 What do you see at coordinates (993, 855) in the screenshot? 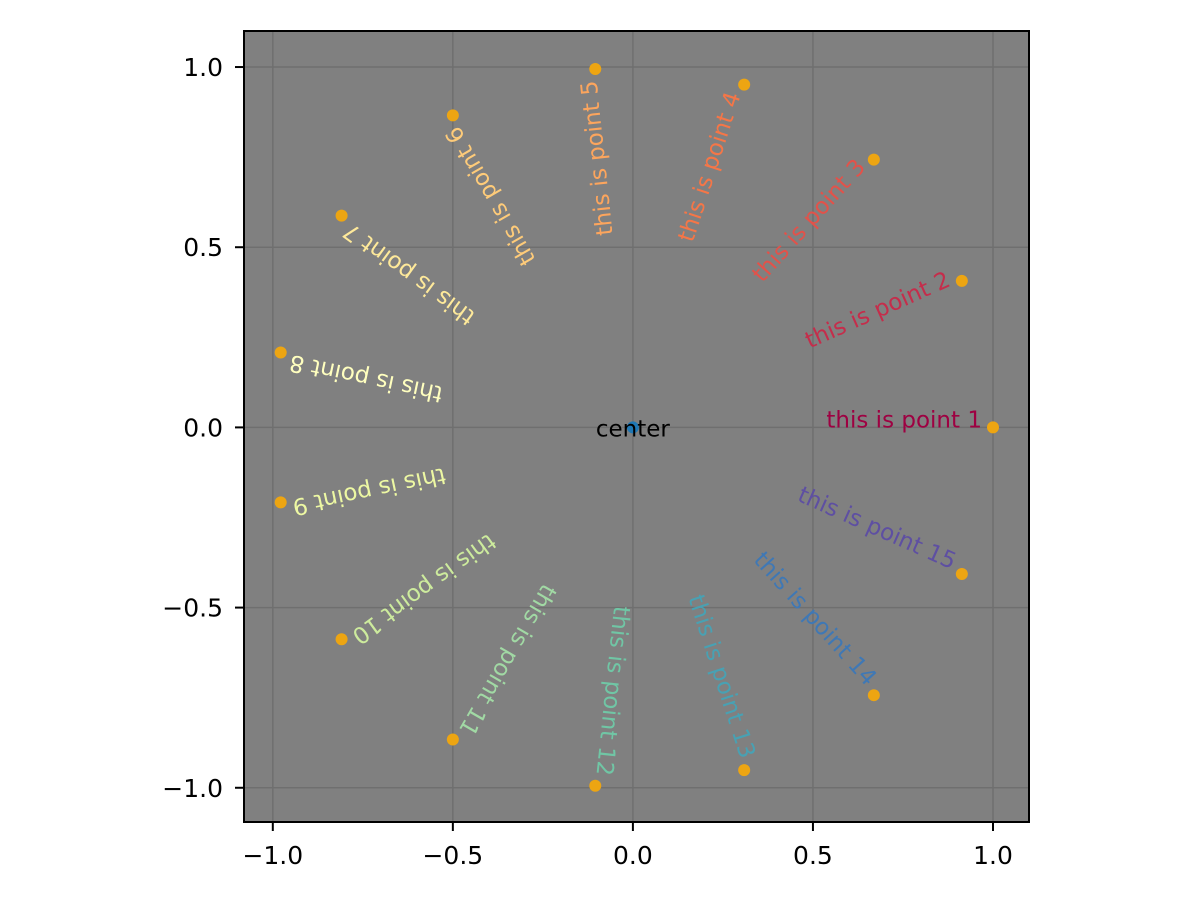
I see `x-tick-label: 1.0` at bounding box center [993, 855].